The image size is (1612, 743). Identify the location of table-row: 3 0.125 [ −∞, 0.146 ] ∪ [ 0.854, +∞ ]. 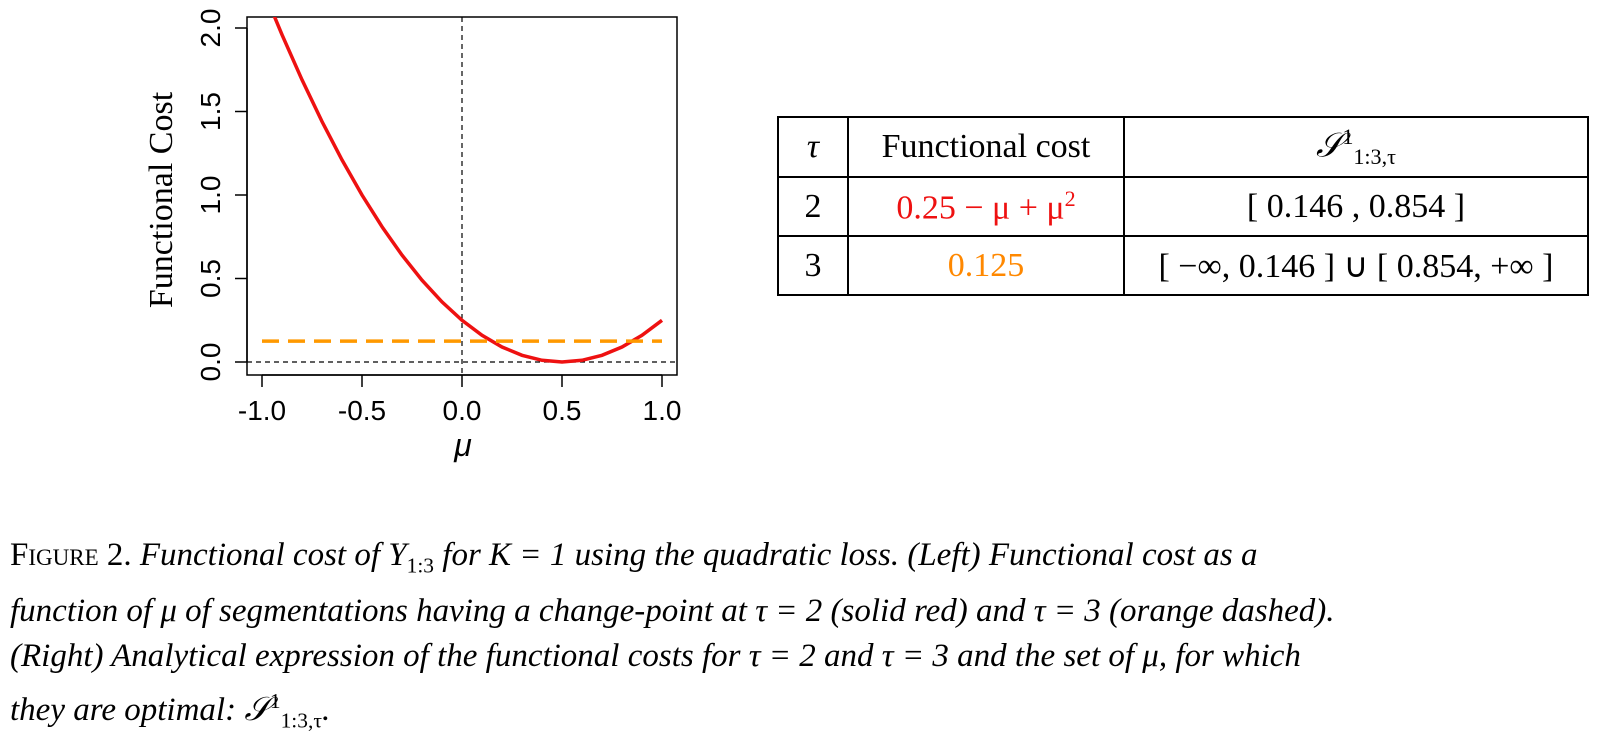
(1183, 265).